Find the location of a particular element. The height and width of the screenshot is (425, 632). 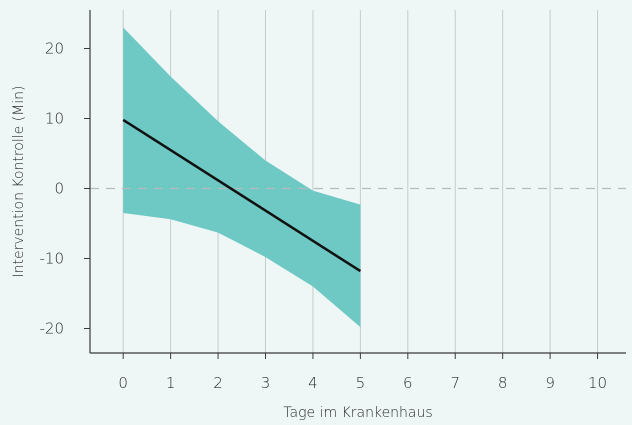

y-tick-label-20: 20 is located at coordinates (54, 49).